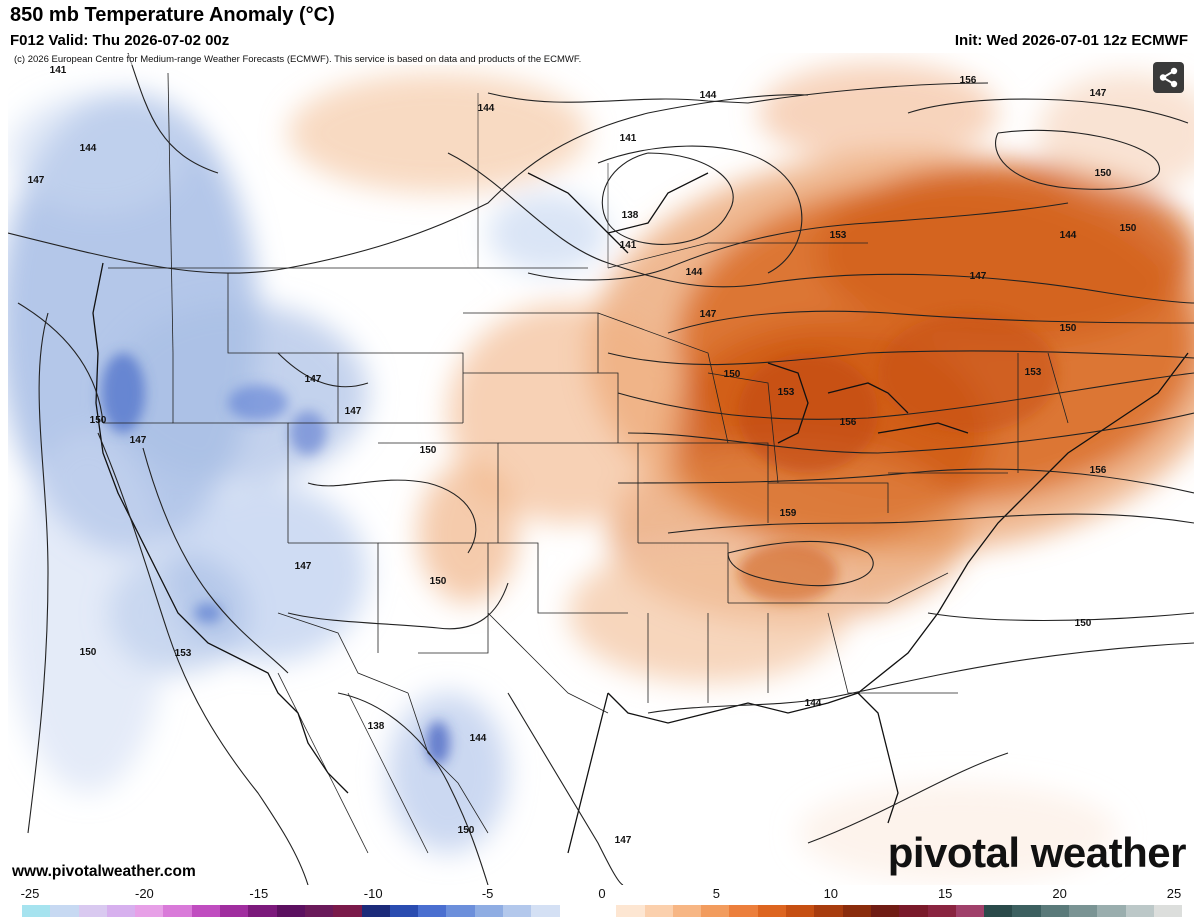 This screenshot has height=923, width=1200. What do you see at coordinates (1174, 893) in the screenshot?
I see `colorbar-tick: 25` at bounding box center [1174, 893].